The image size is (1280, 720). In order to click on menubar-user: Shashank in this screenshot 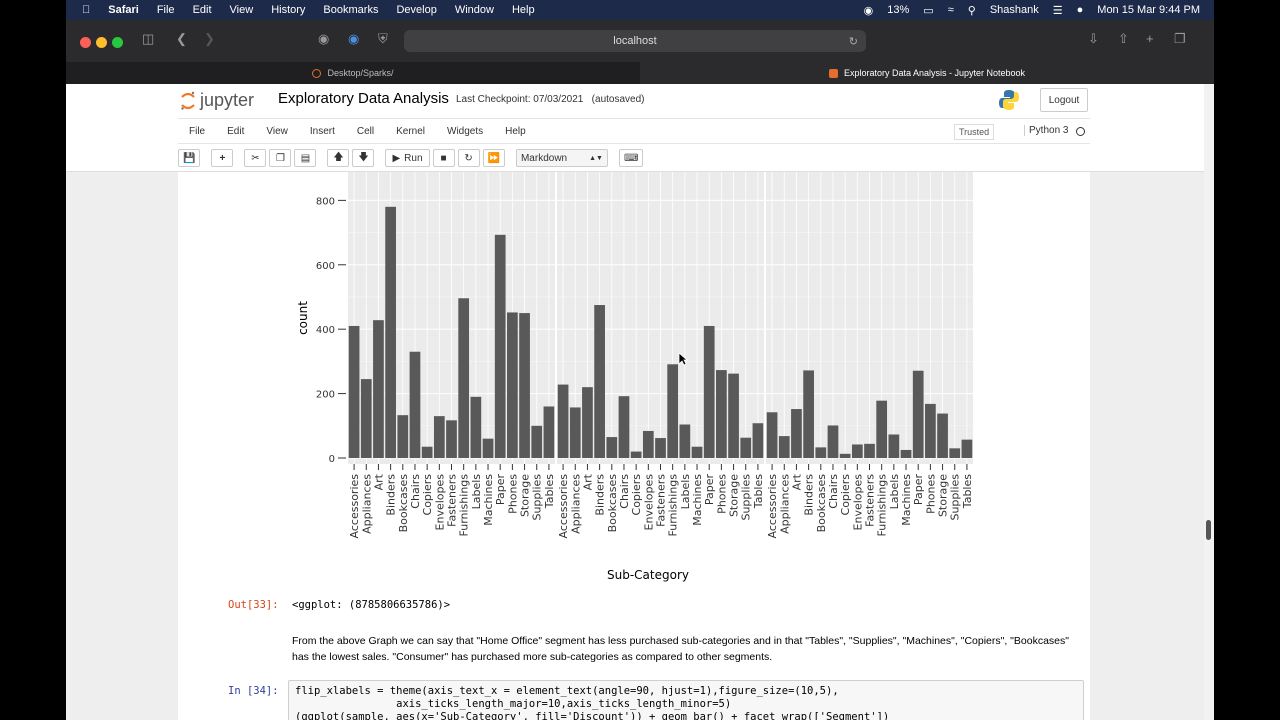, I will do `click(1014, 10)`.